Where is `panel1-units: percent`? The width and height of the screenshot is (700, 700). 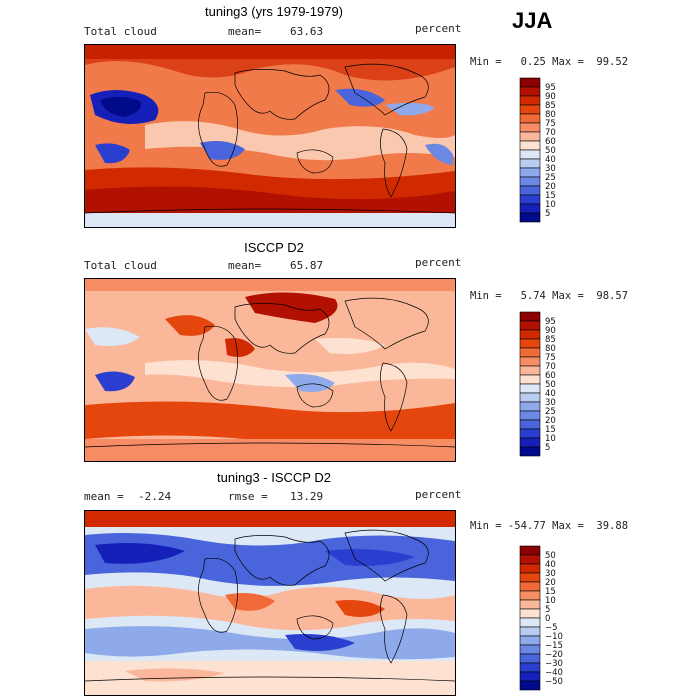
panel1-units: percent is located at coordinates (438, 28).